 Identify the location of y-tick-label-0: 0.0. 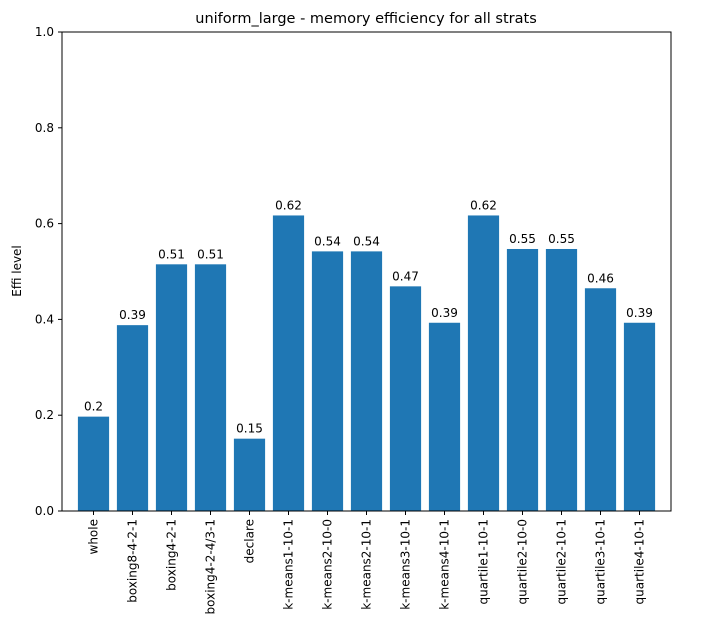
(44, 511).